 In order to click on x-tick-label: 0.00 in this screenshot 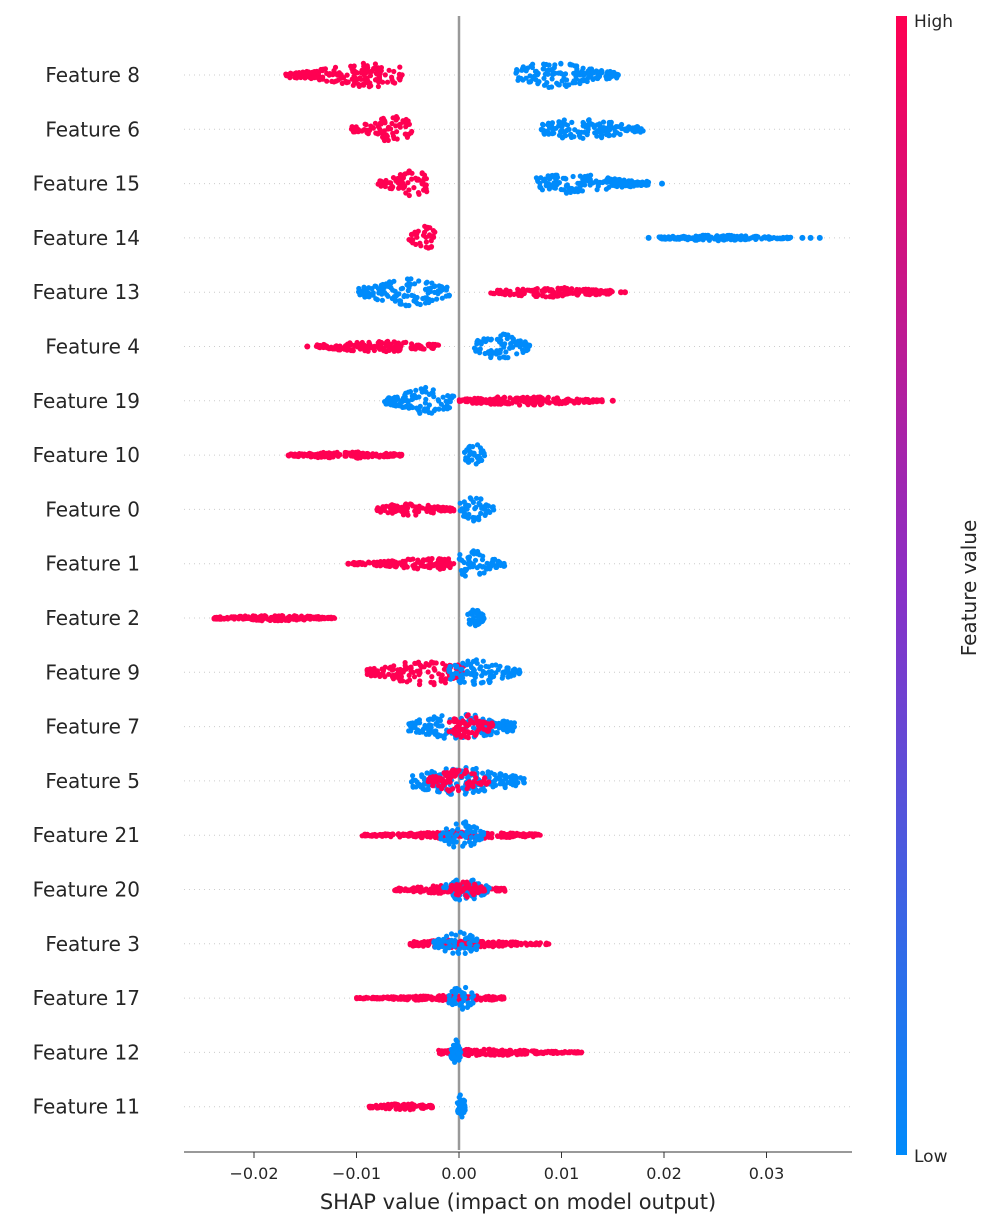, I will do `click(459, 1173)`.